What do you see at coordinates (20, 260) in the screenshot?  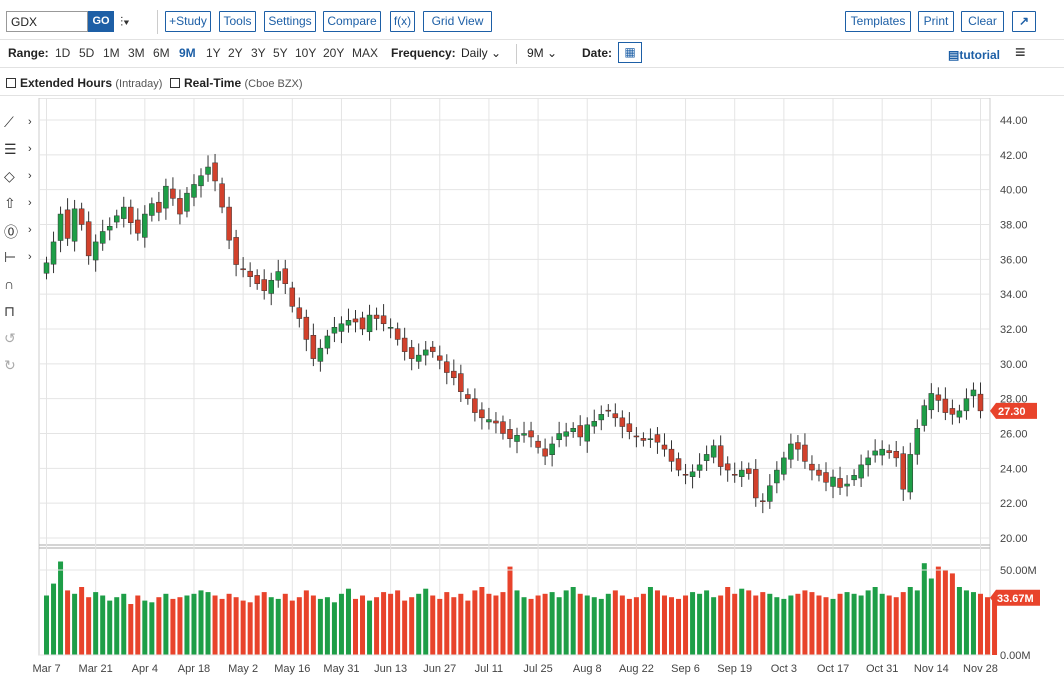 I see `measure-tool: ⊢ ›` at bounding box center [20, 260].